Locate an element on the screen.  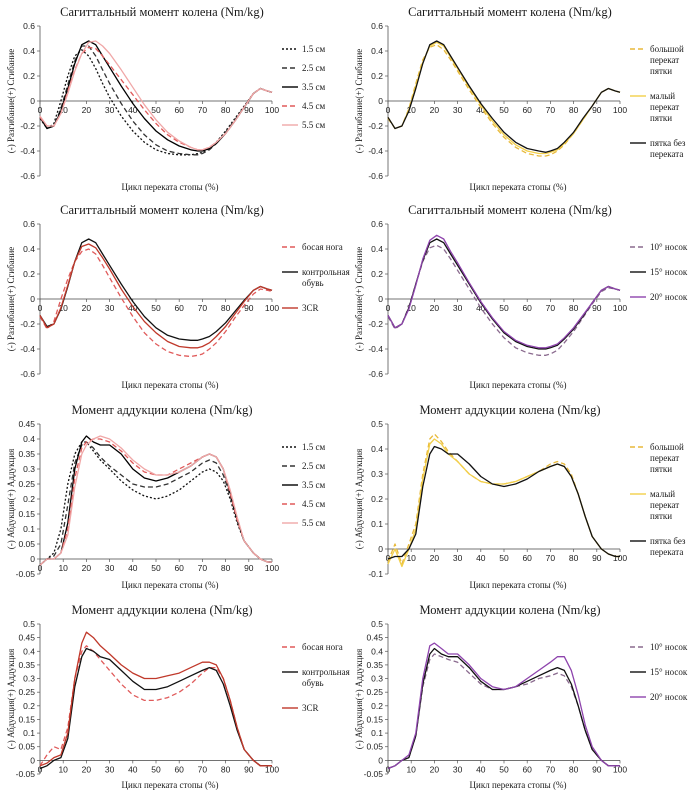
legend-label: 3.5 см is located at coordinates (313, 87).